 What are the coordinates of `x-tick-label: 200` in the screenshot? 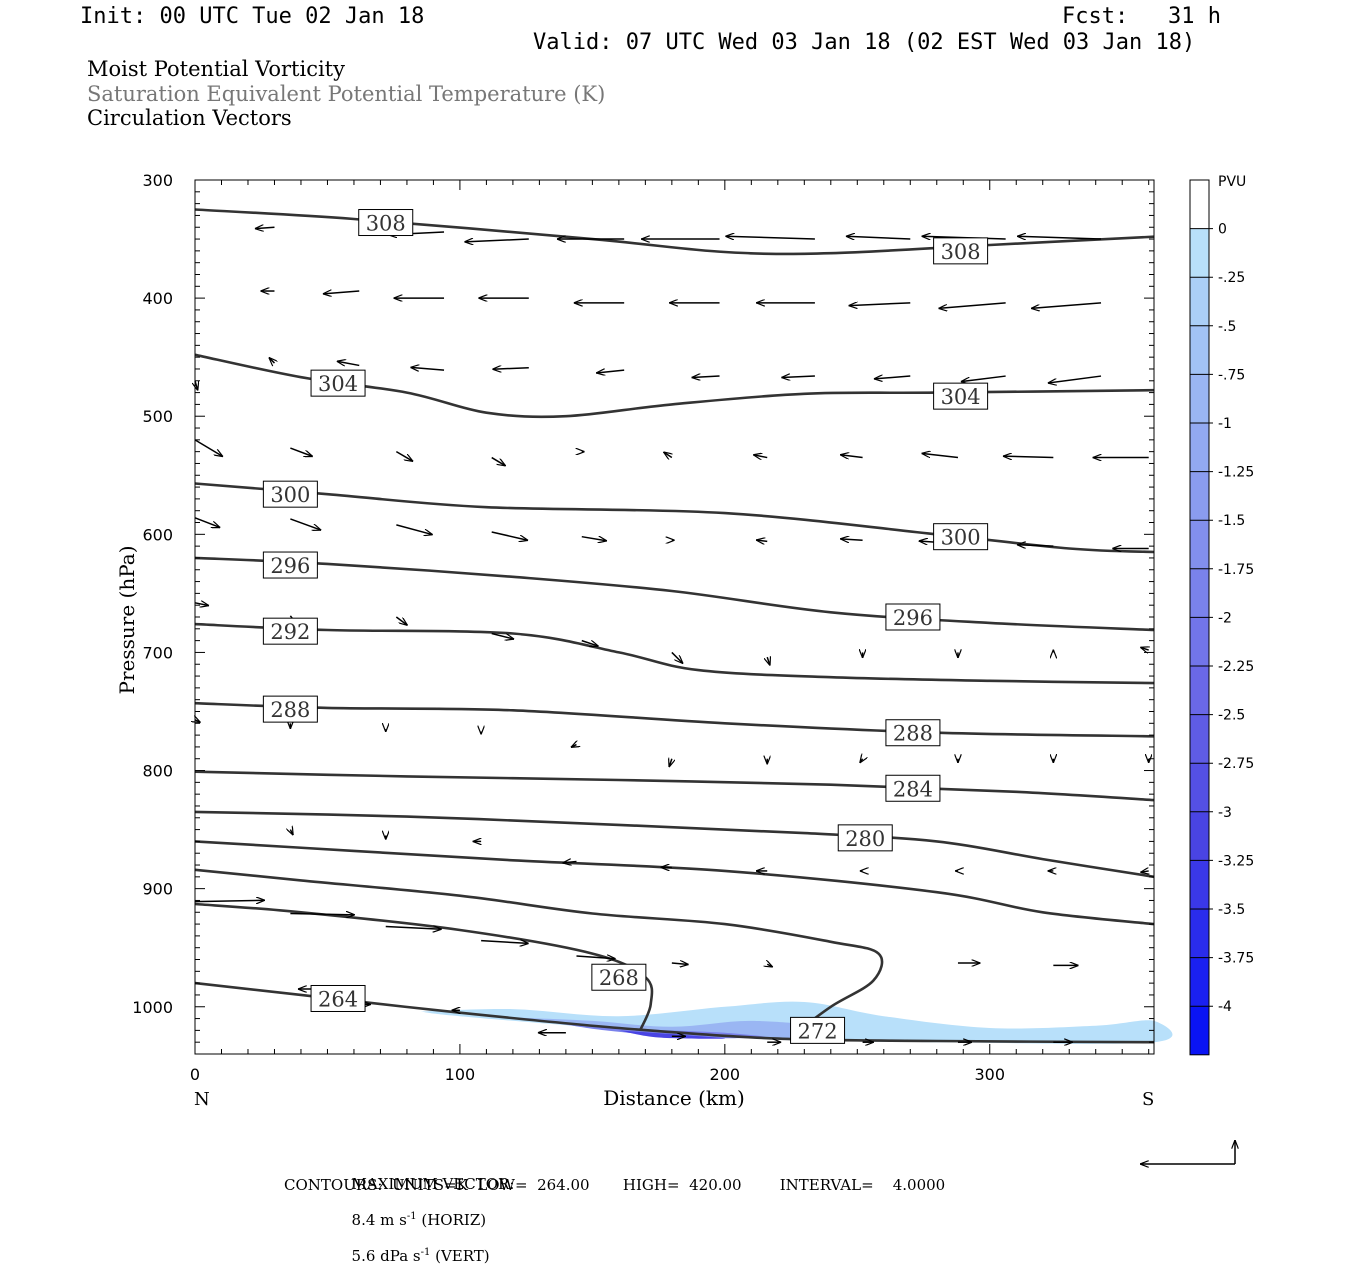 It's located at (725, 1074).